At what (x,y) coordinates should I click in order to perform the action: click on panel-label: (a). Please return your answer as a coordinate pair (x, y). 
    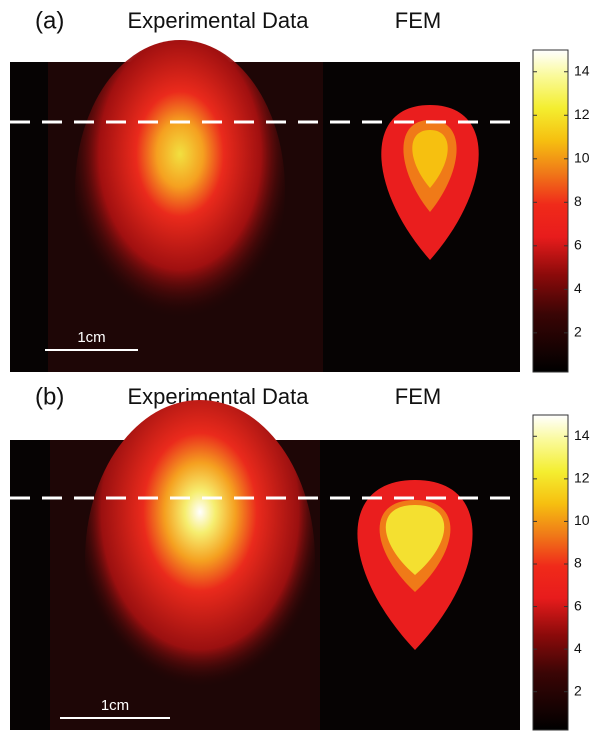
    Looking at the image, I should click on (49, 20).